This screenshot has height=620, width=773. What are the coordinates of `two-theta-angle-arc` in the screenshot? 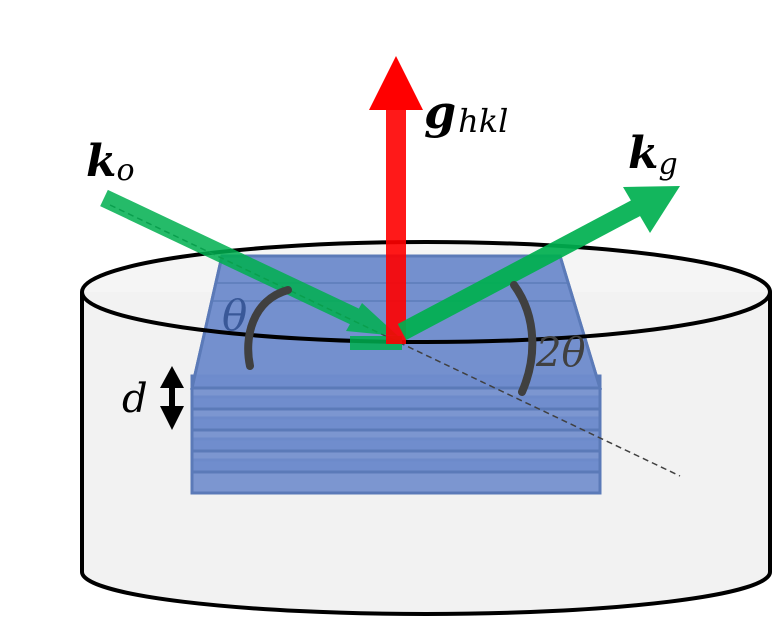 It's located at (523, 338).